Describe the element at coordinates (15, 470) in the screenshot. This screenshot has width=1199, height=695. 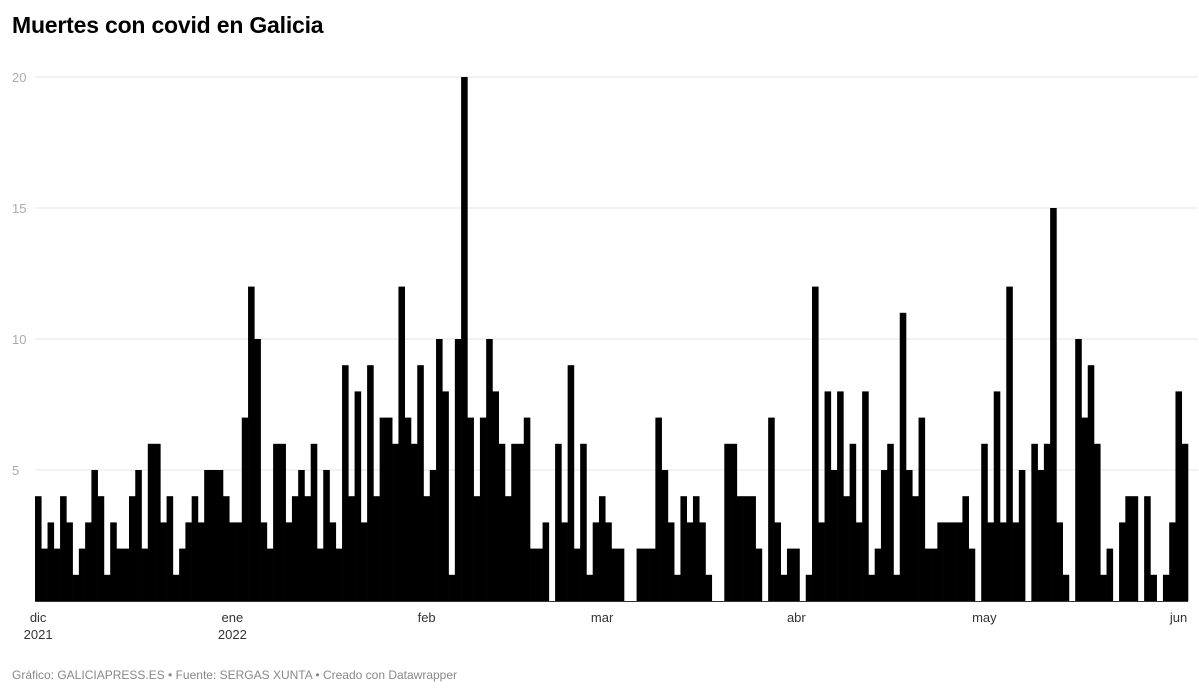
I see `y-tick-label: 5` at that location.